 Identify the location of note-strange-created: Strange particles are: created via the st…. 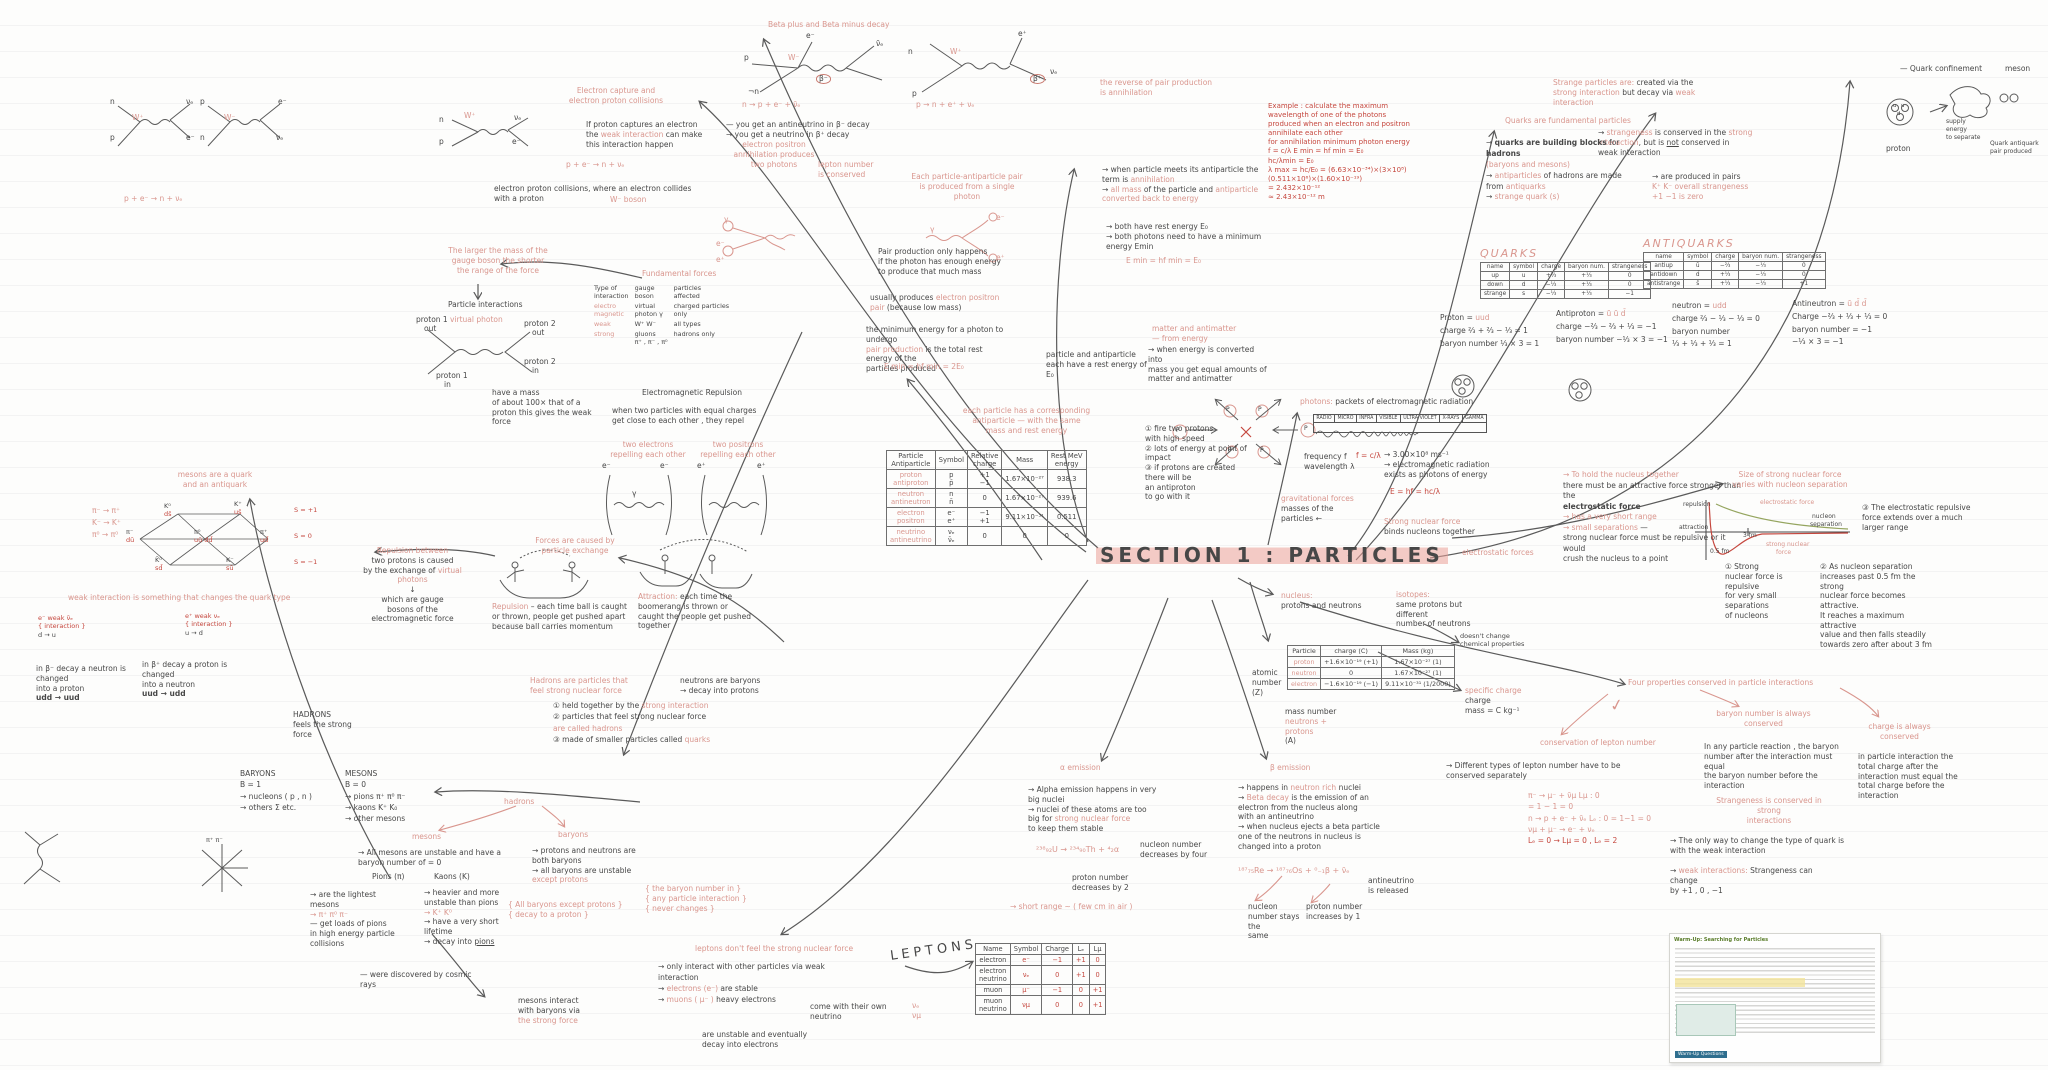
(1624, 92).